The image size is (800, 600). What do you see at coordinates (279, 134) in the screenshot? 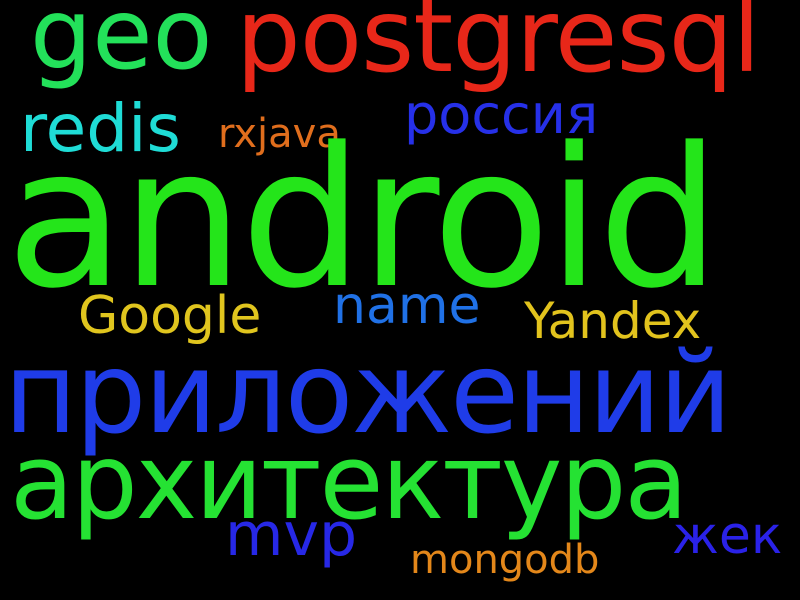
I see `word-rxjava: rxjava` at bounding box center [279, 134].